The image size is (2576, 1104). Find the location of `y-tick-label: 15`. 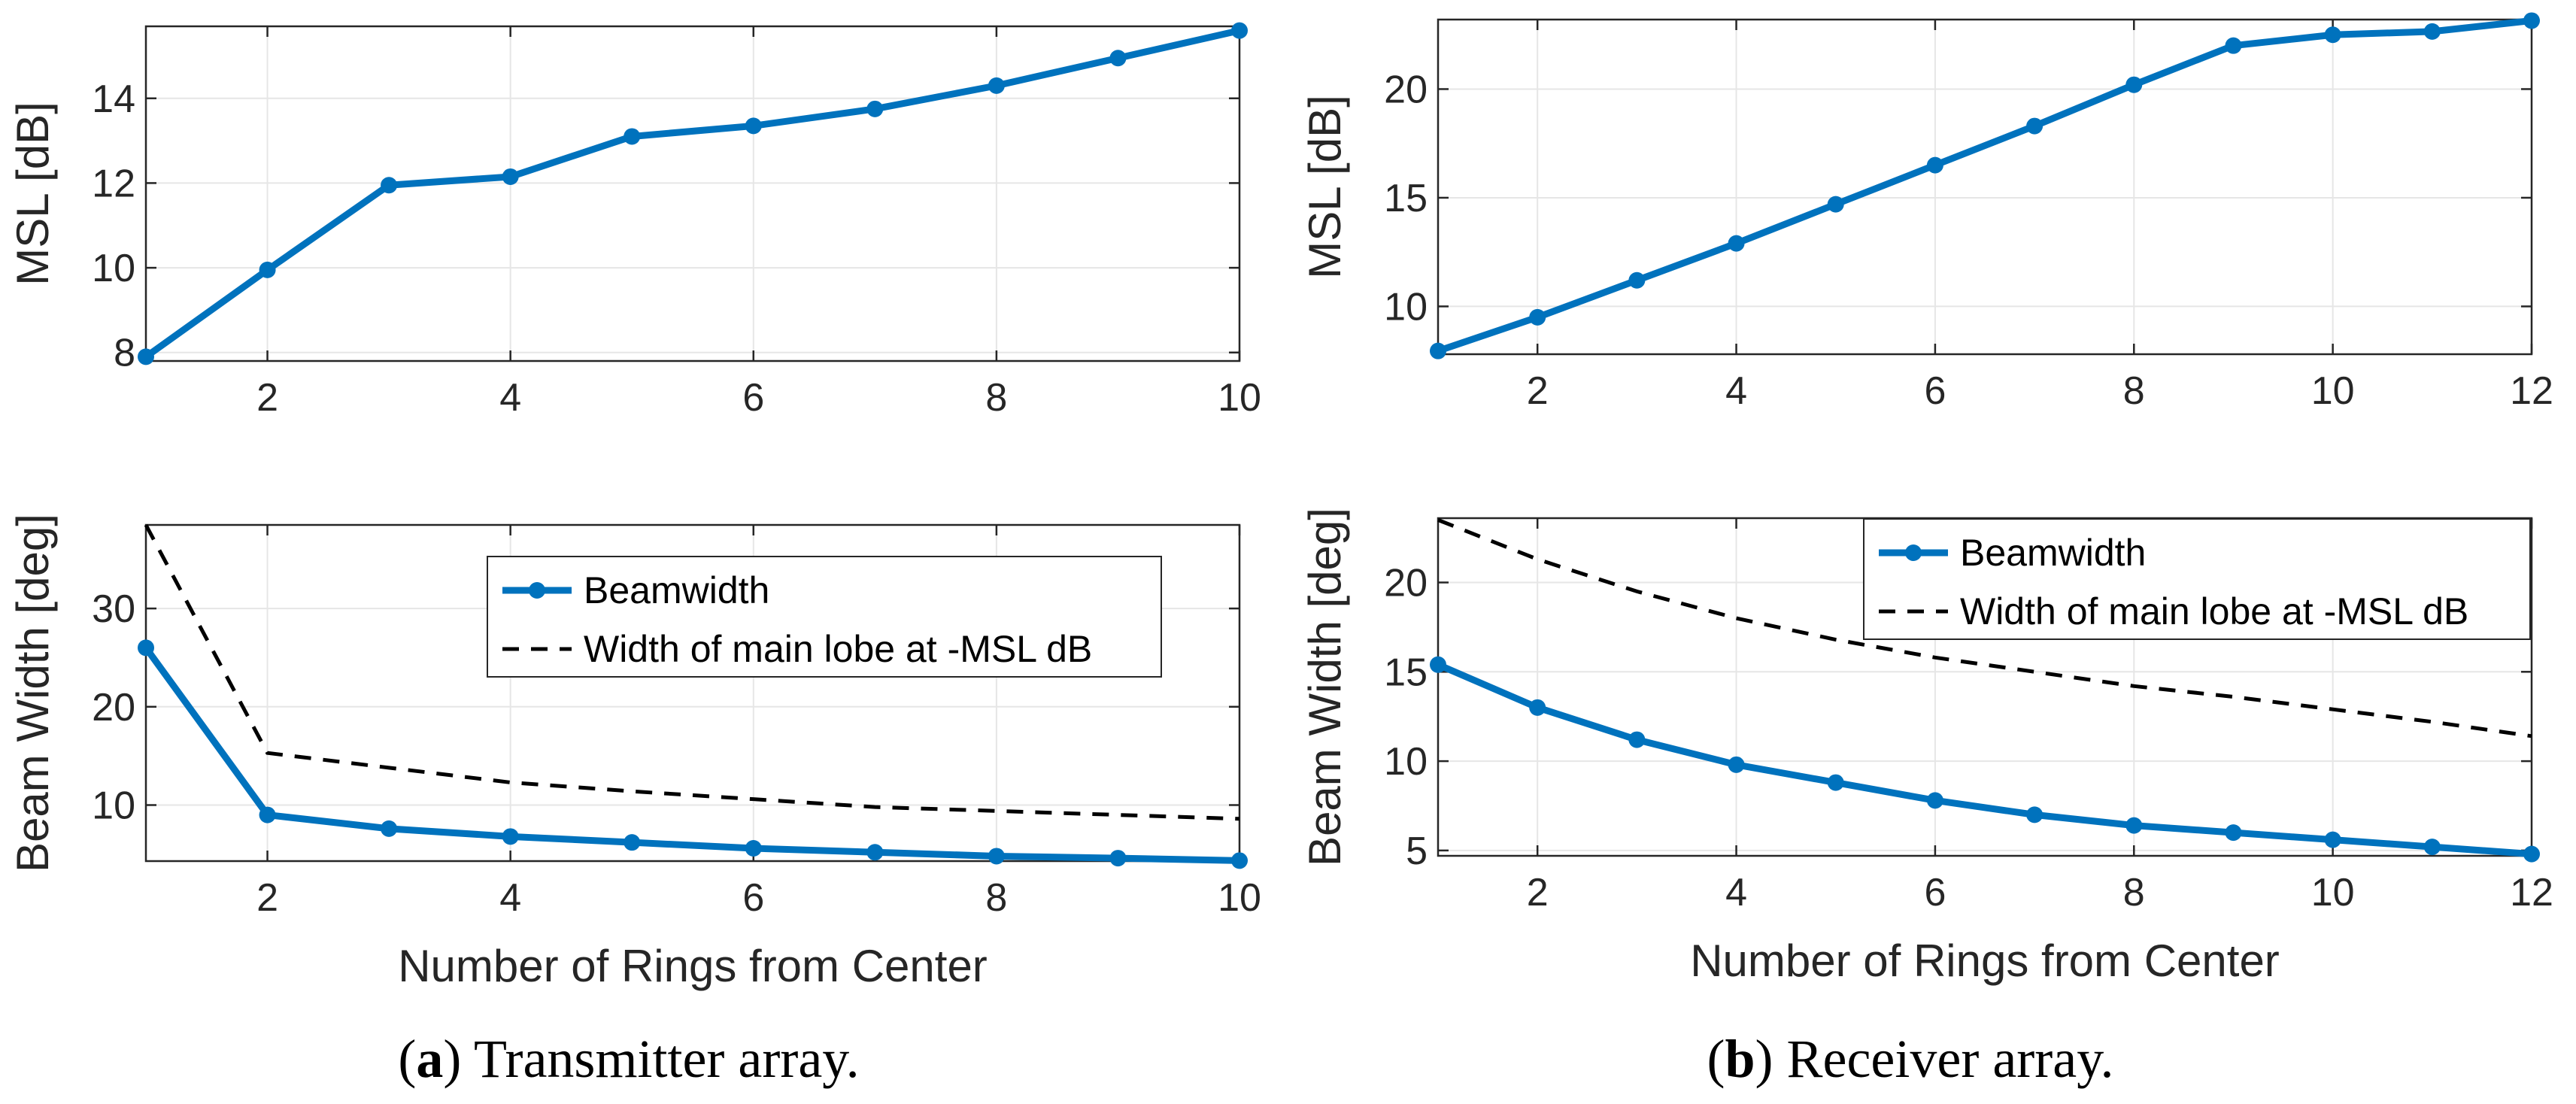

y-tick-label: 15 is located at coordinates (1406, 672).